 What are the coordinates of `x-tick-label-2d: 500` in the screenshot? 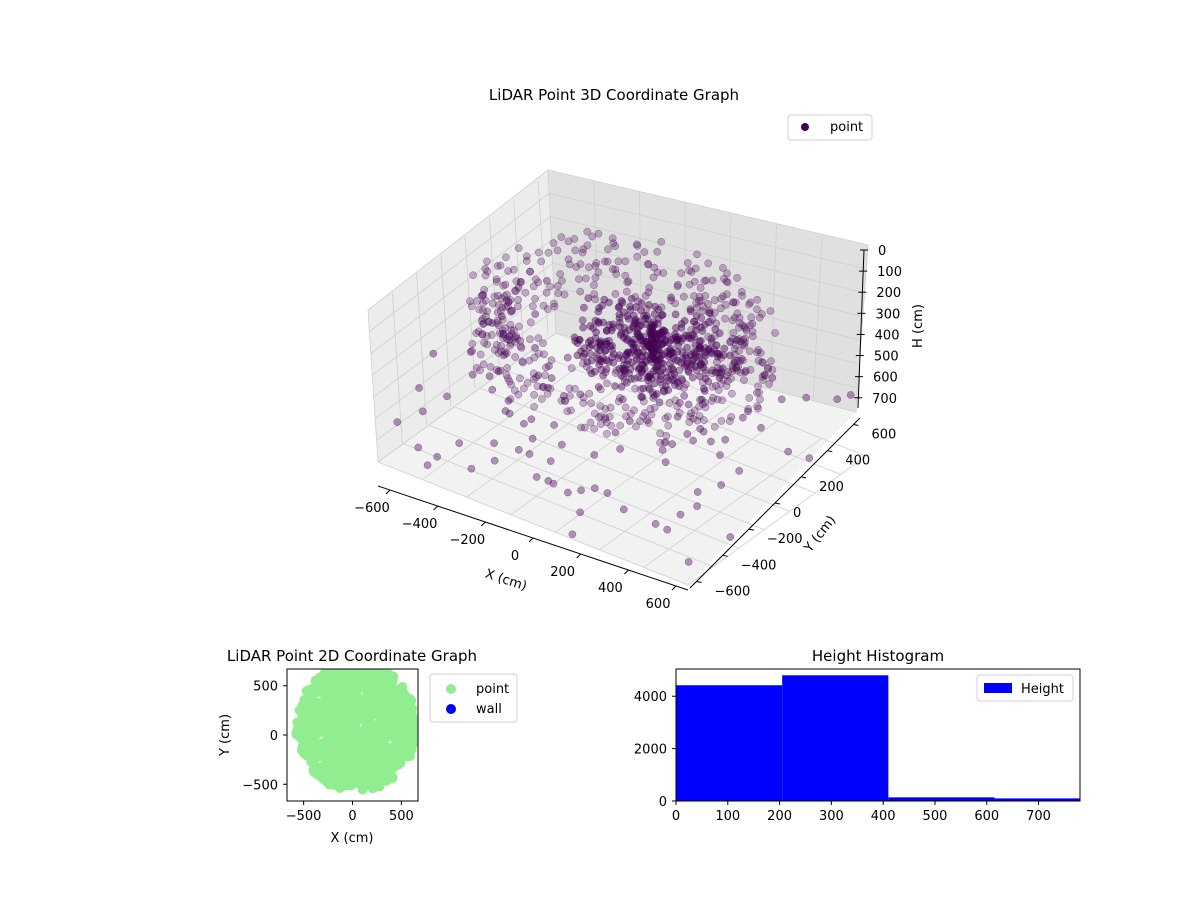 It's located at (401, 816).